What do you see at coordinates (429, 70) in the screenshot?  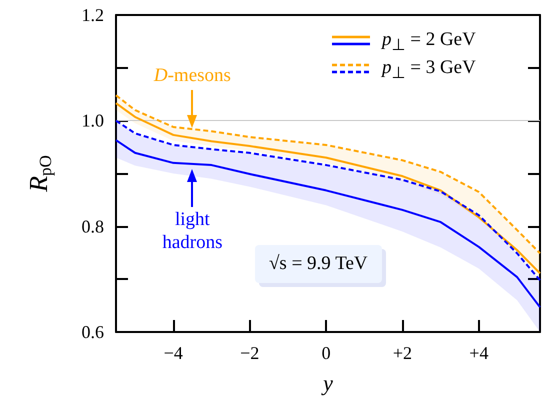 I see `legend-label: p$_{⊥}$ = 3 GeV` at bounding box center [429, 70].